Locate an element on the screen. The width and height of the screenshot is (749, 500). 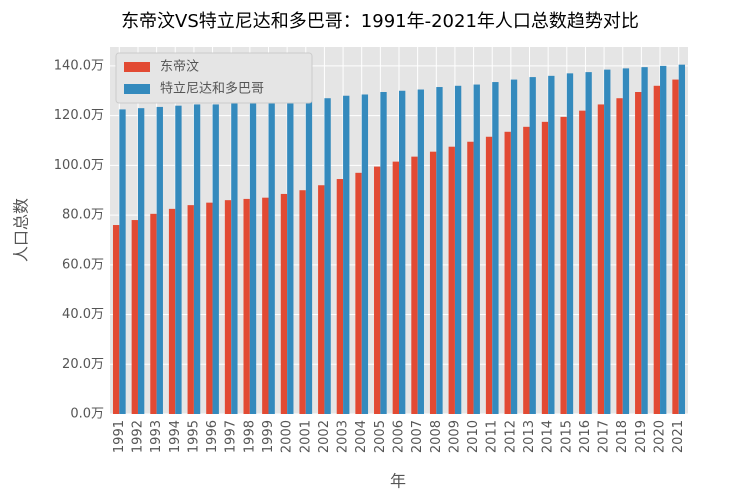
y-tick-label: 100.0万 is located at coordinates (79, 165).